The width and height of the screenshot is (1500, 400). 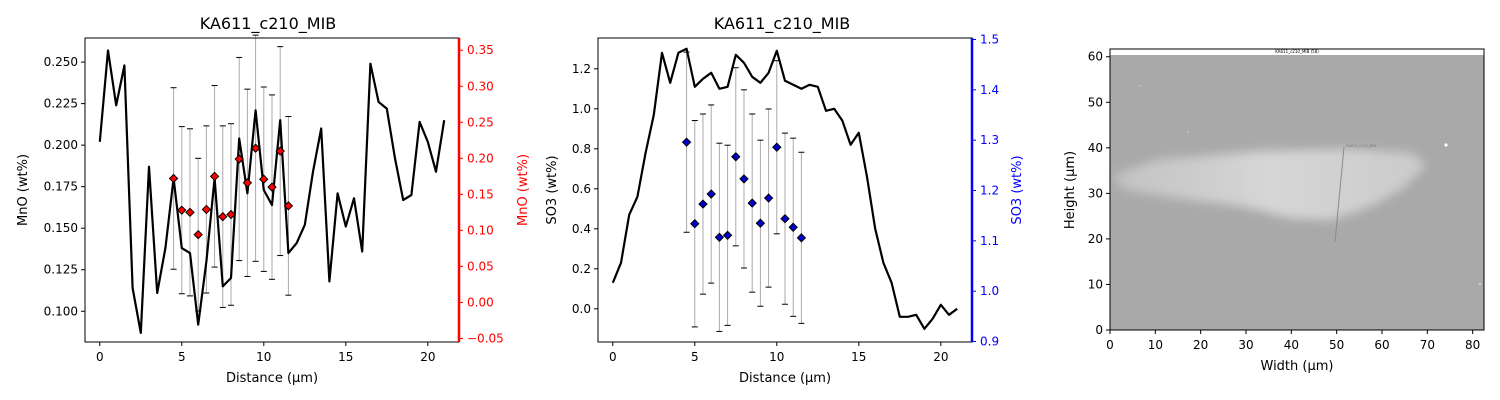 What do you see at coordinates (940, 357) in the screenshot?
I see `x-tick-label-so3: 20` at bounding box center [940, 357].